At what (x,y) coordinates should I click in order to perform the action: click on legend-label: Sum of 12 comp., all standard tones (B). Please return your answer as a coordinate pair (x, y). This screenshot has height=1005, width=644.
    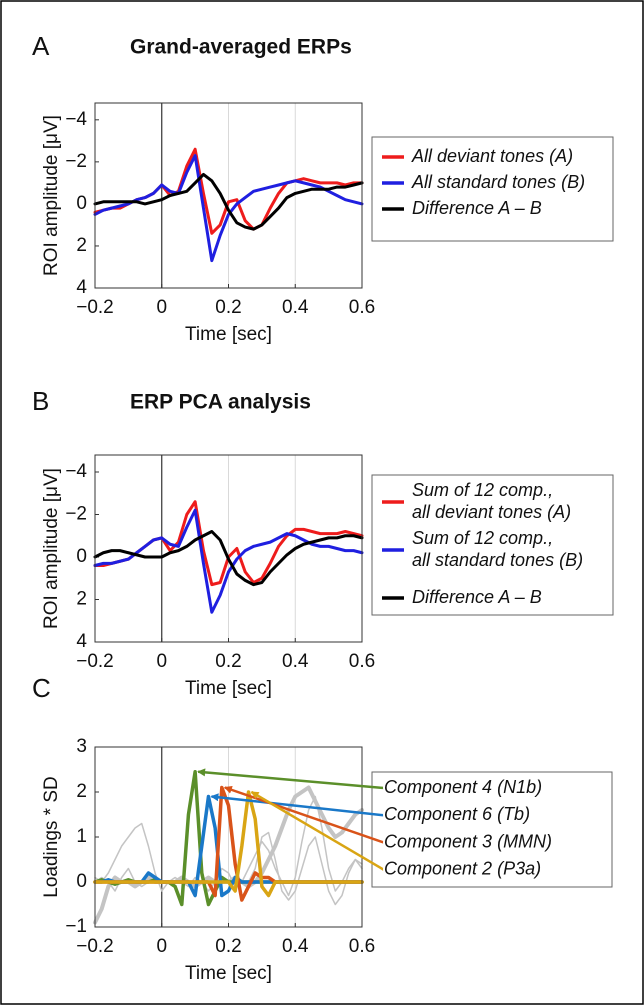
    Looking at the image, I should click on (497, 549).